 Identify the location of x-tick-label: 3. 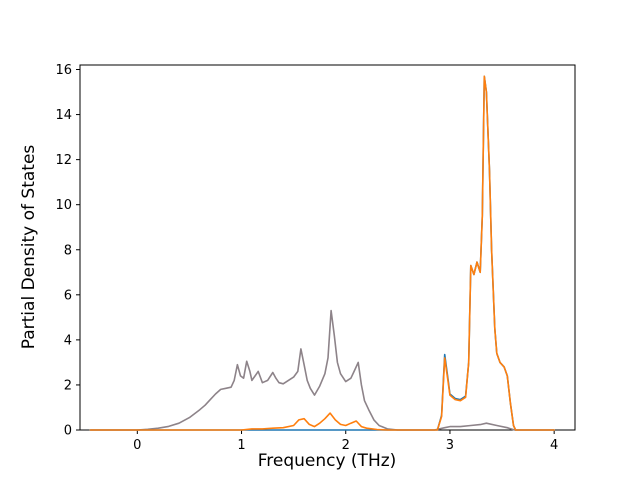
(450, 445).